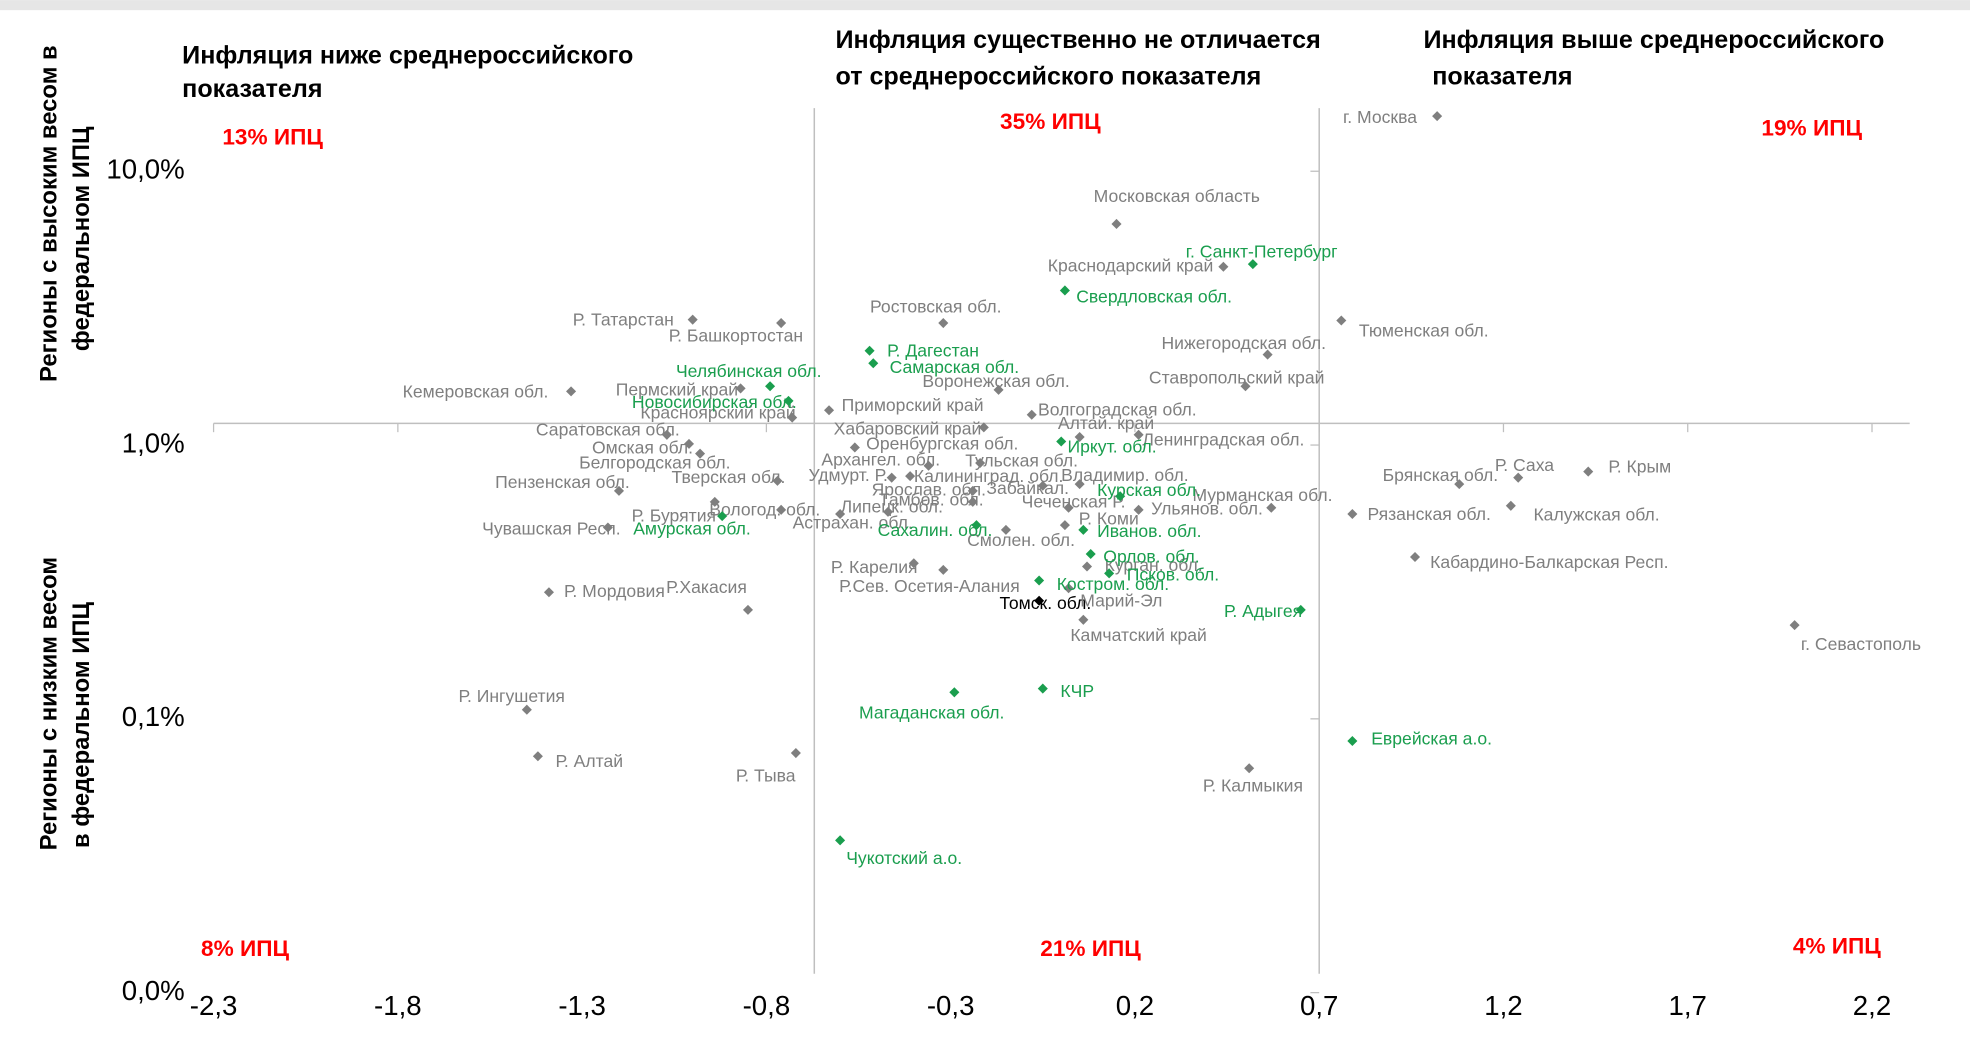  What do you see at coordinates (1021, 460) in the screenshot?
I see `point-label: Тульская обл.` at bounding box center [1021, 460].